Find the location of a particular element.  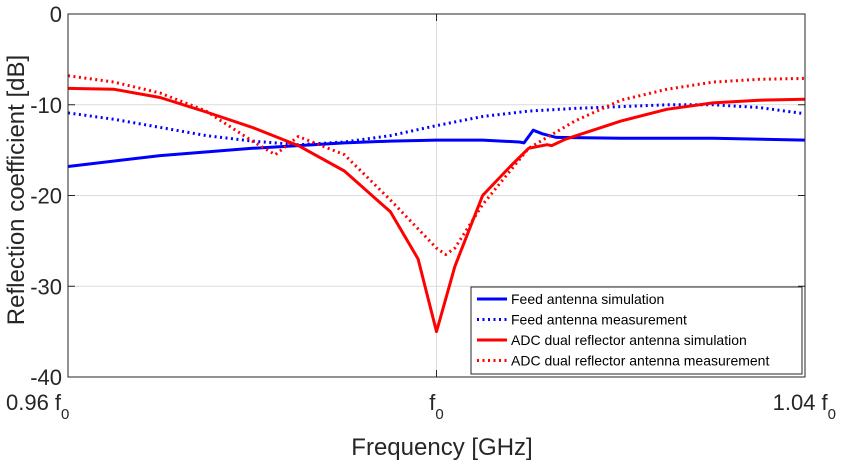

x-tick-label: 0.96 f0 is located at coordinates (37, 406).